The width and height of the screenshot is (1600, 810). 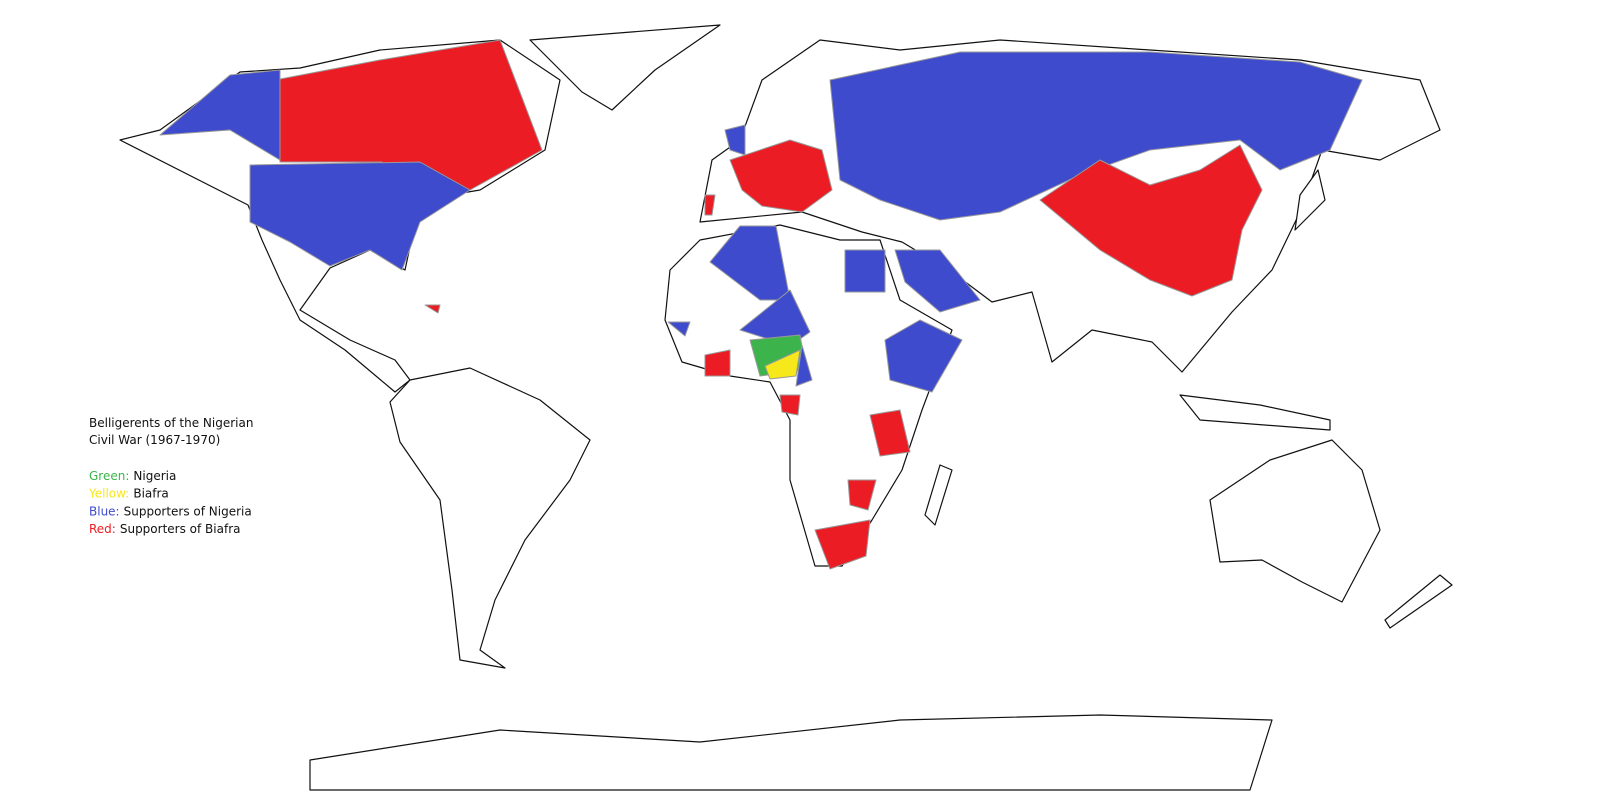 What do you see at coordinates (1151, 220) in the screenshot?
I see `china` at bounding box center [1151, 220].